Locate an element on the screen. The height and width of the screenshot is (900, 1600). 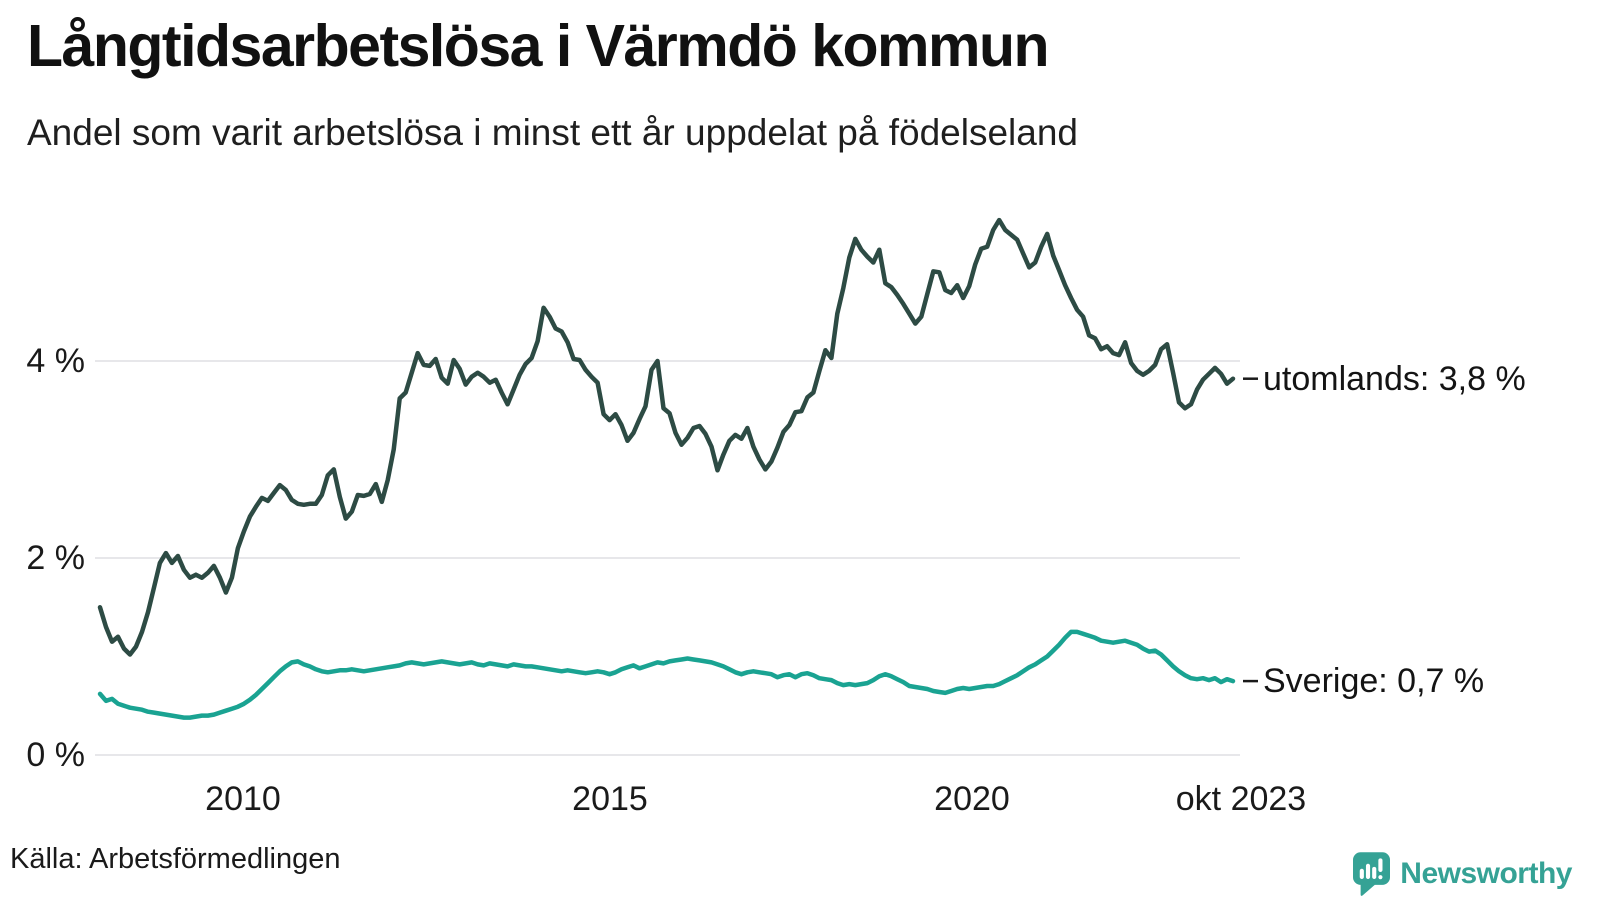
x-axis-tick-2020: 2020 is located at coordinates (972, 799).